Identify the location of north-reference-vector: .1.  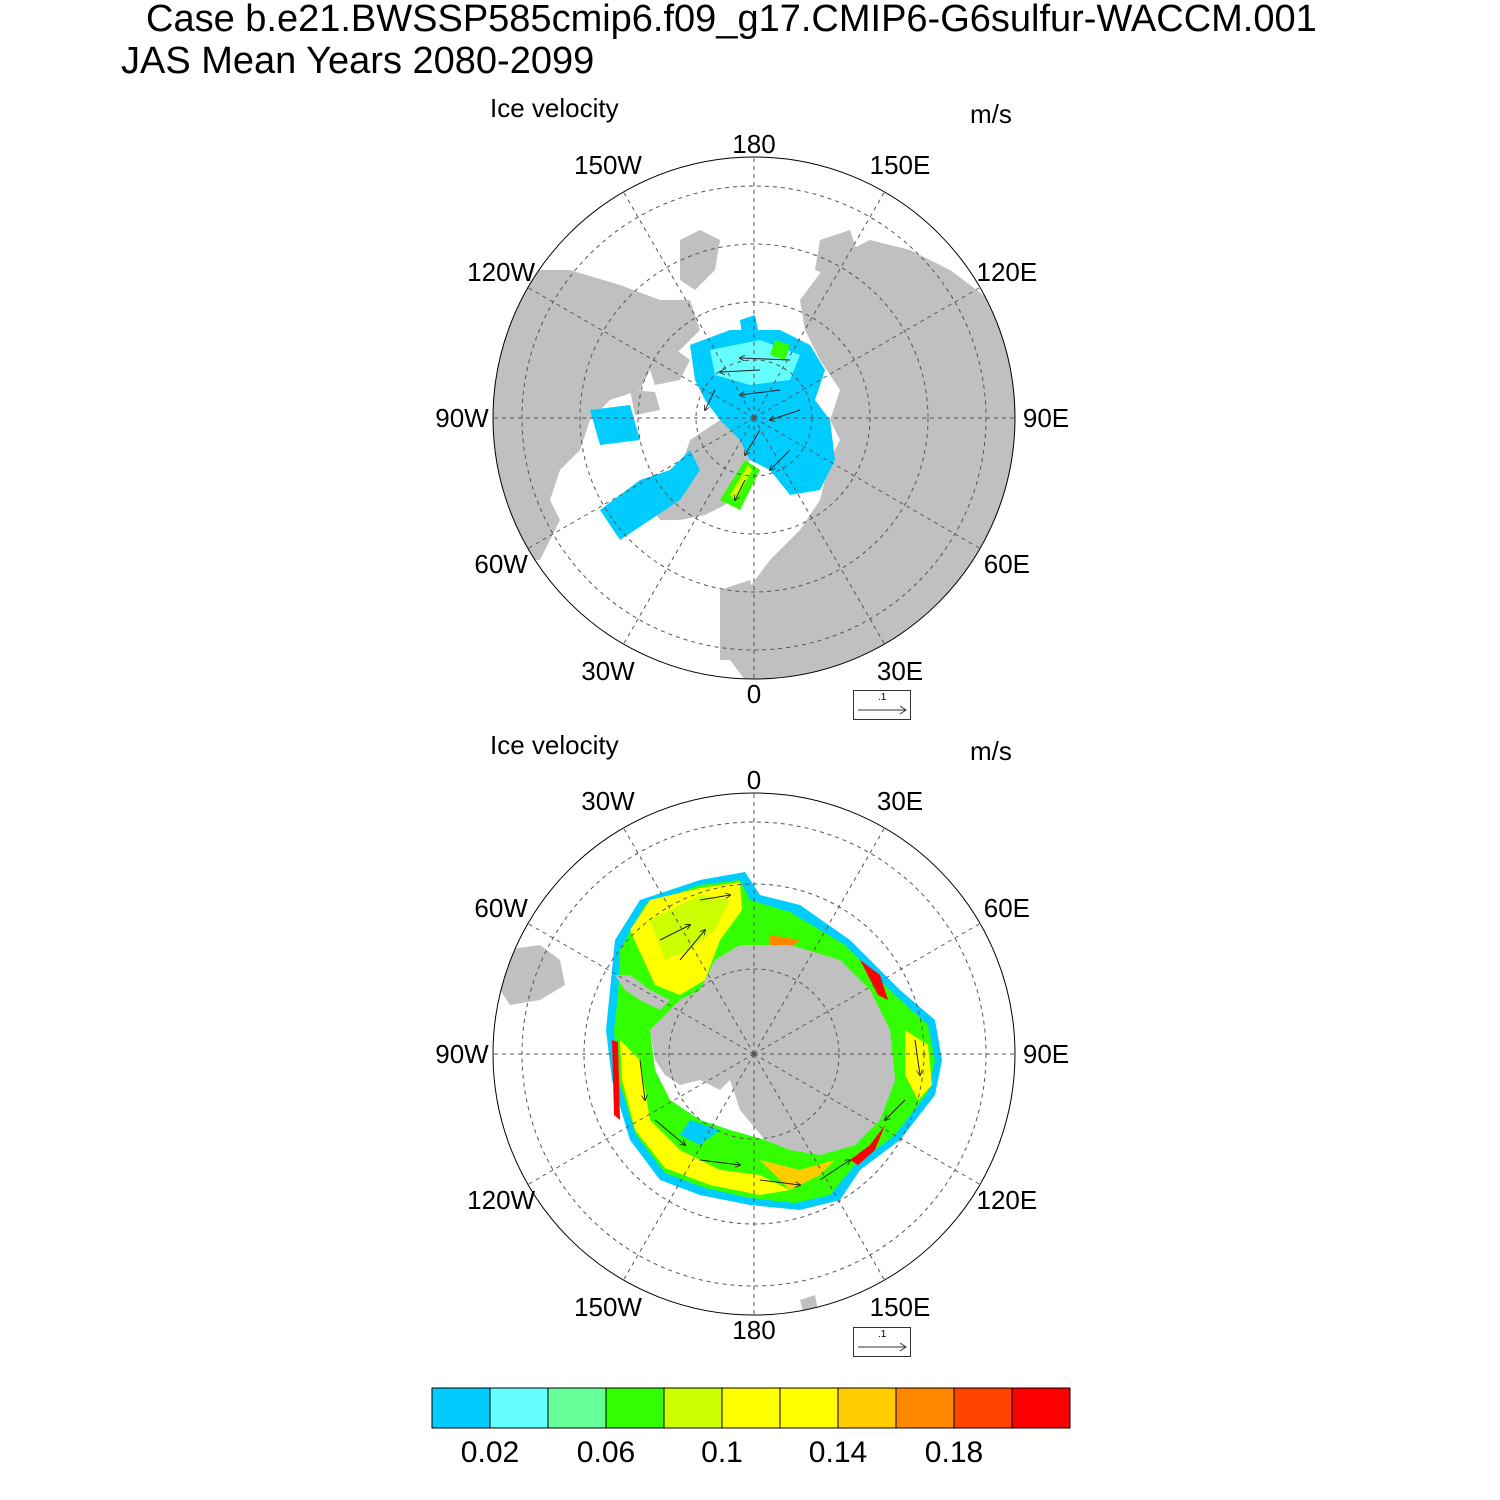
(882, 705).